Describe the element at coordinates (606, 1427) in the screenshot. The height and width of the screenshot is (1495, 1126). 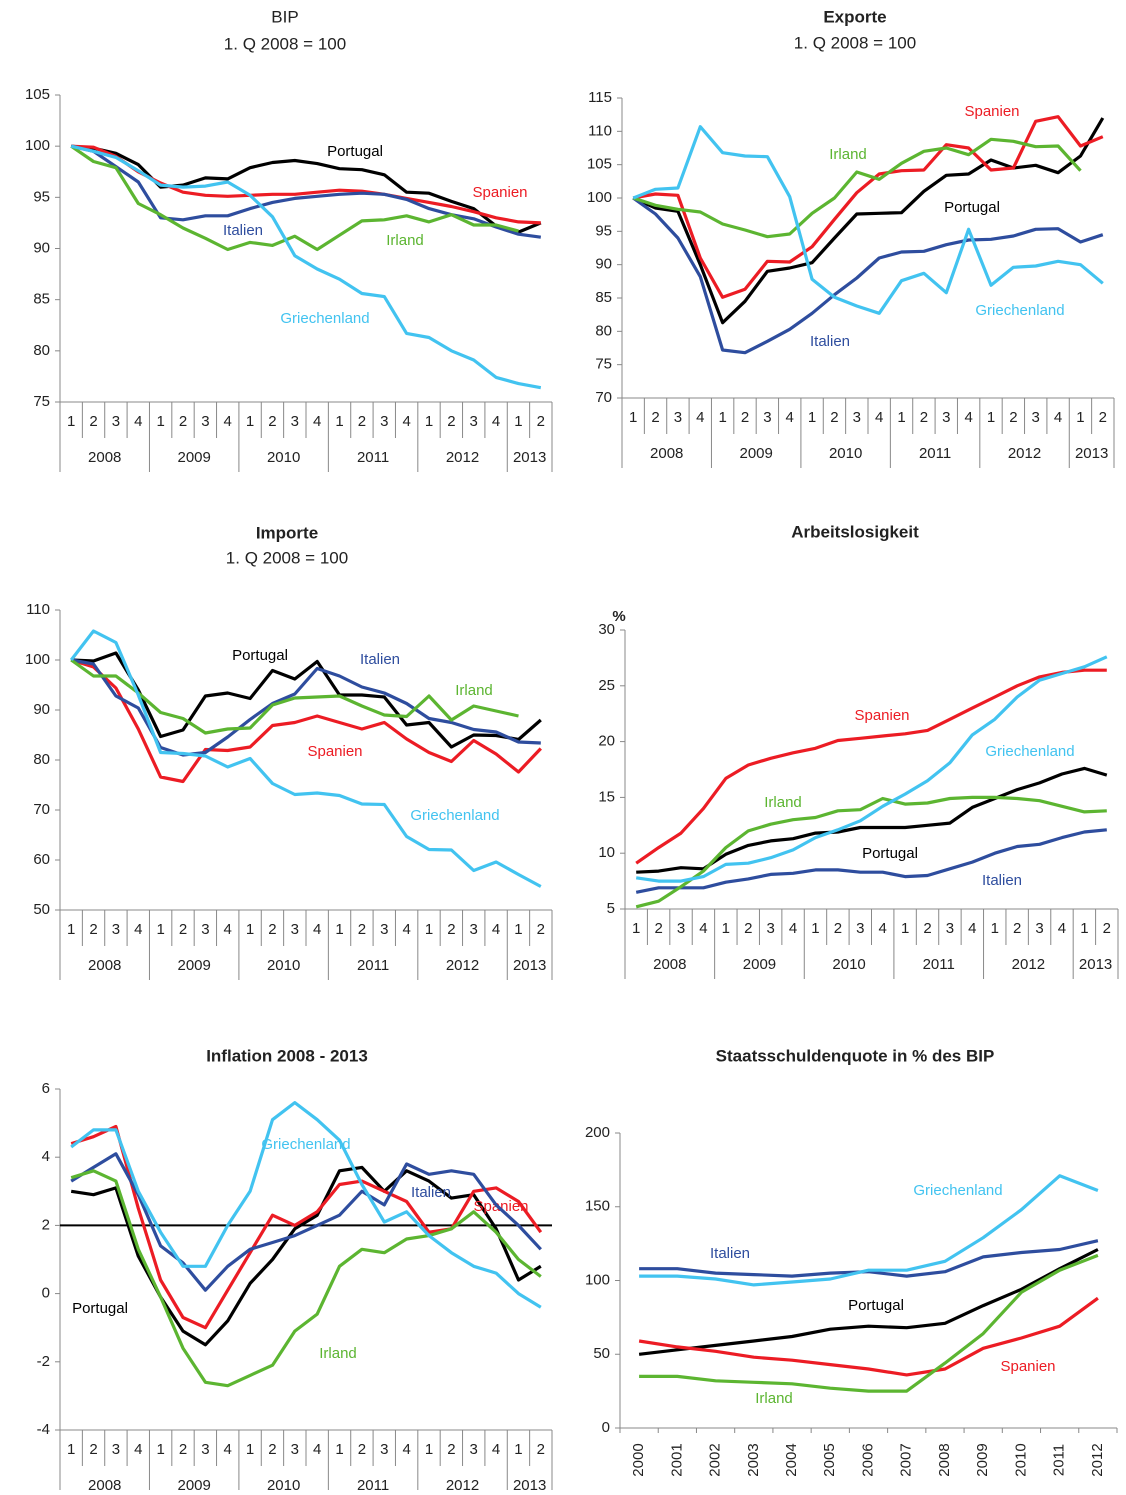
I see `y-tick-label: 0` at that location.